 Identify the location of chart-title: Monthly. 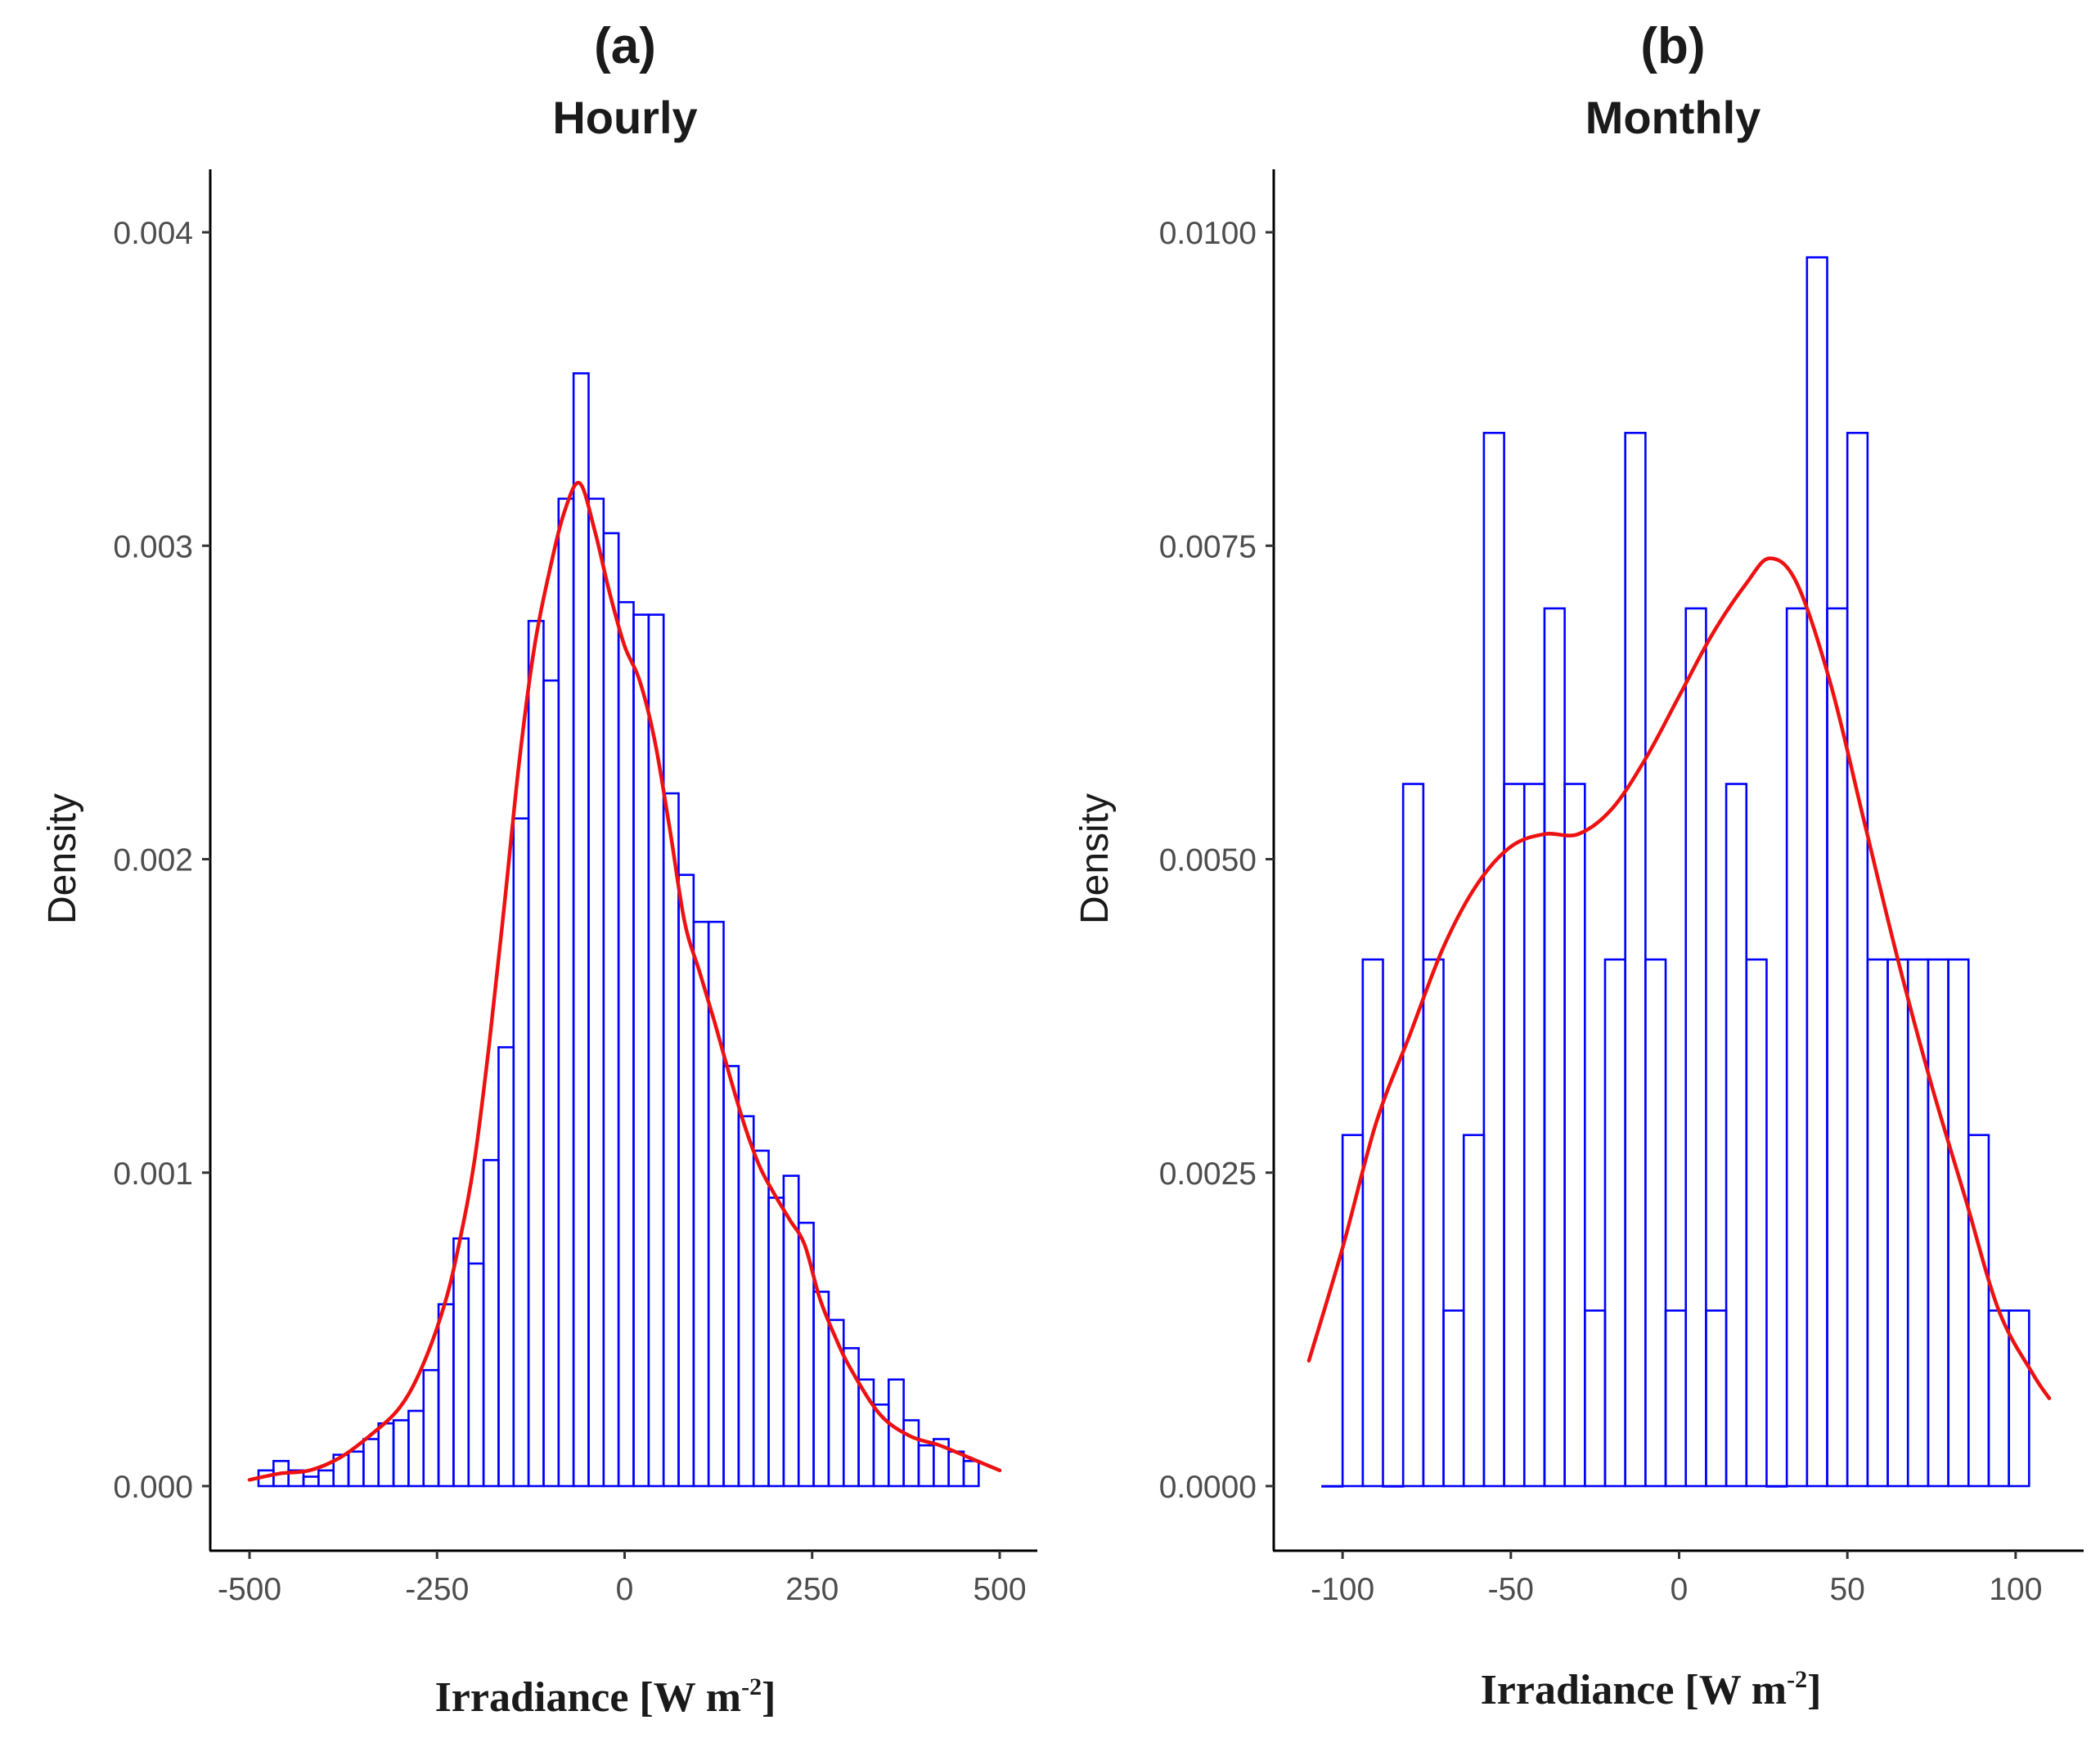
(1673, 118).